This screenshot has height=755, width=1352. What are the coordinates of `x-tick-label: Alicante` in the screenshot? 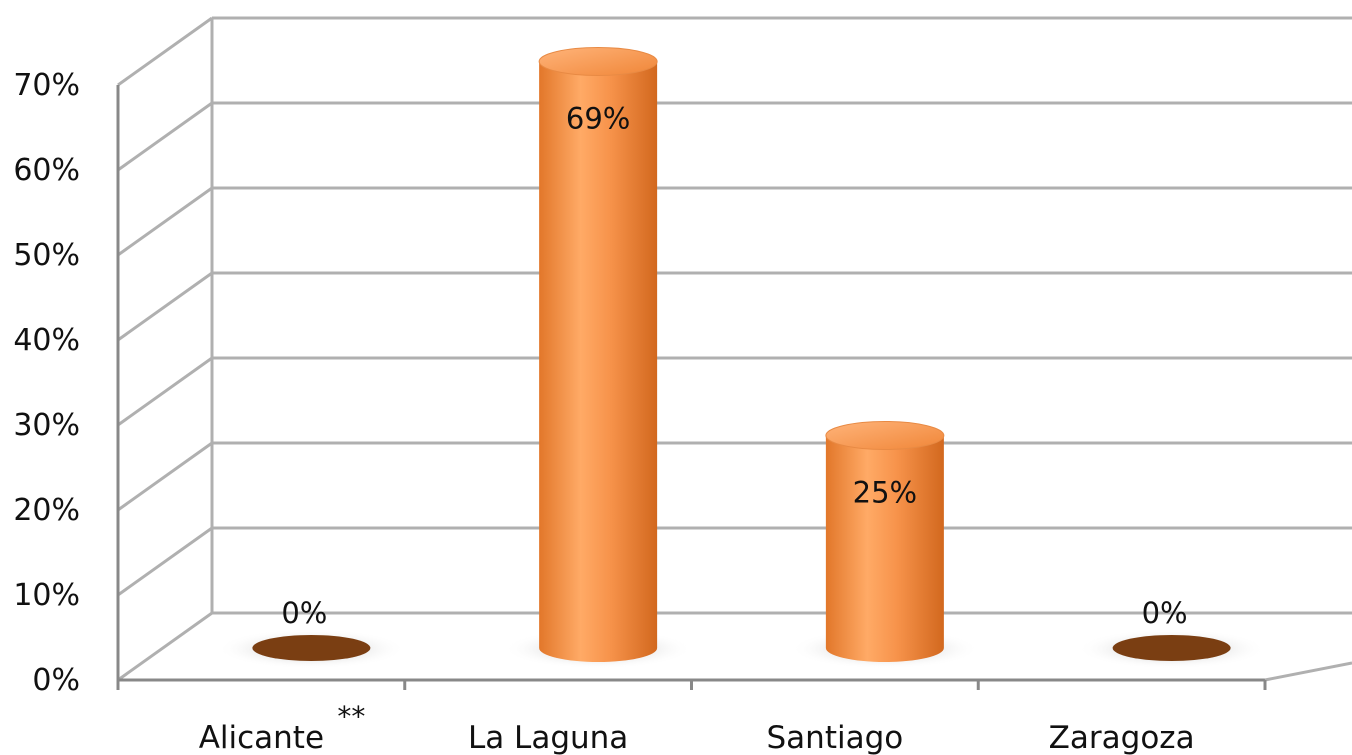 It's located at (261, 737).